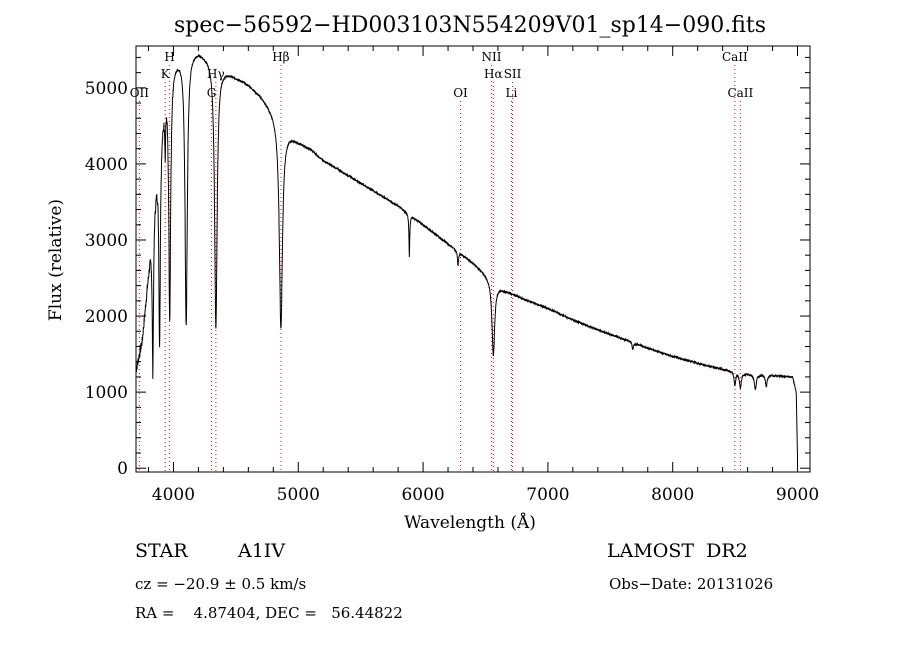 Image resolution: width=900 pixels, height=650 pixels. Describe the element at coordinates (512, 93) in the screenshot. I see `line-marker-label: Li` at that location.